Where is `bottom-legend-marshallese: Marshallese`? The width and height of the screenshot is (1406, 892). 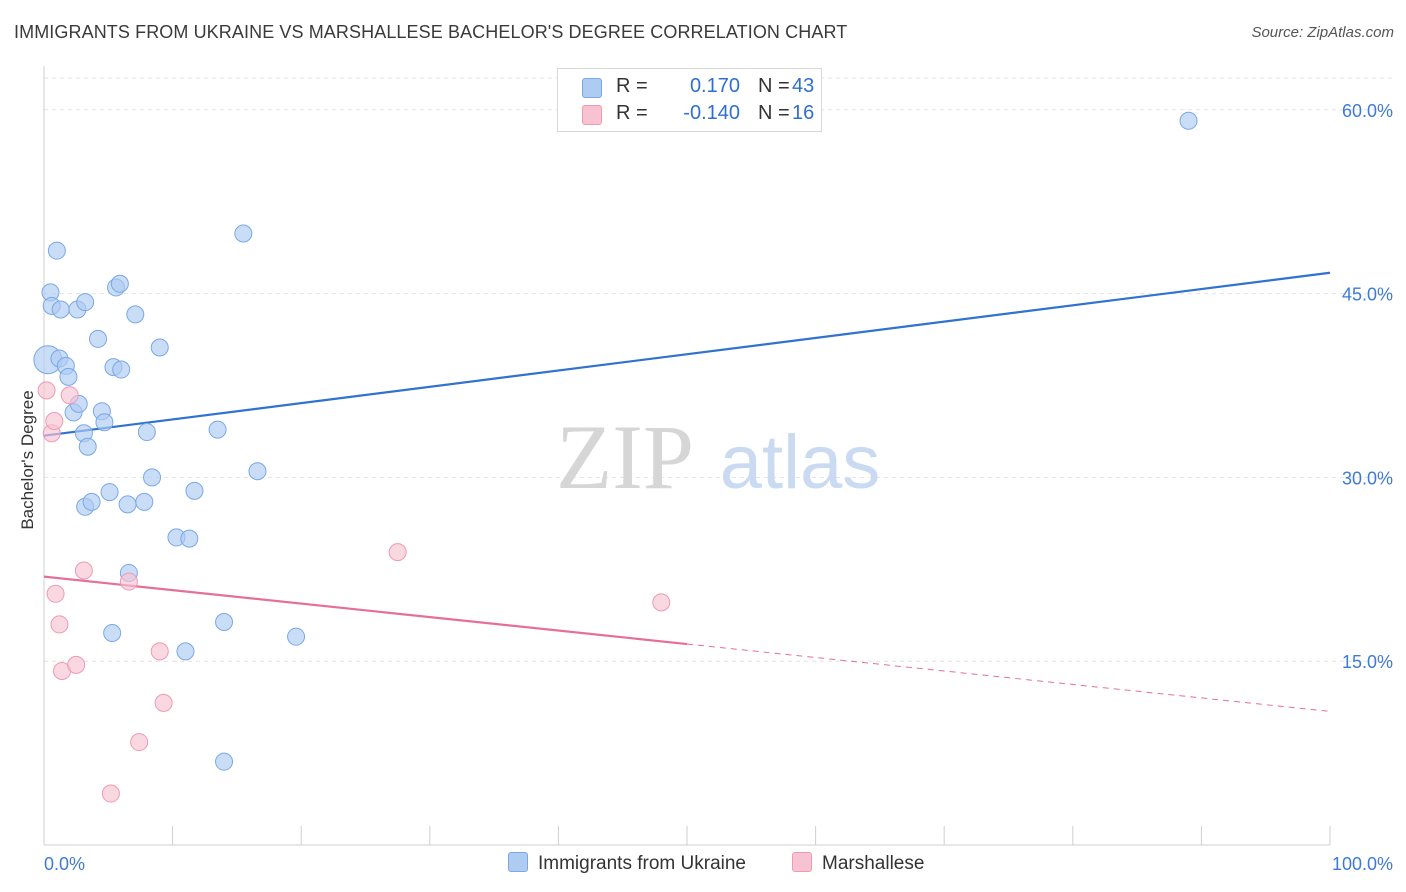 bottom-legend-marshallese: Marshallese is located at coordinates (858, 863).